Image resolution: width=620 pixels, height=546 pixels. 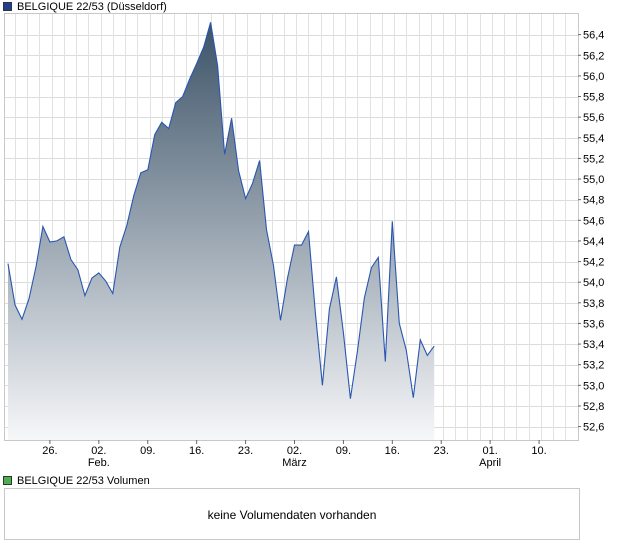 I want to click on volume-panel: keine Volumendaten vorhanden, so click(x=292, y=514).